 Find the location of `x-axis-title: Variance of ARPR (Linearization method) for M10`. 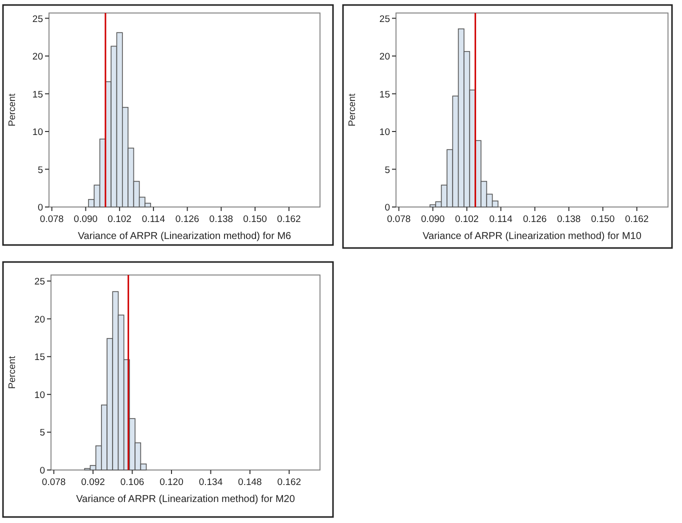

x-axis-title: Variance of ARPR (Linearization method) for M10 is located at coordinates (532, 236).